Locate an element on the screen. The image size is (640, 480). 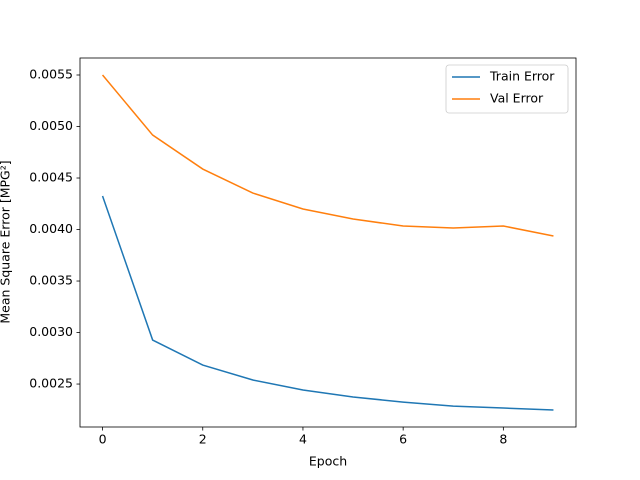
x-tick-label: 0 is located at coordinates (103, 439).